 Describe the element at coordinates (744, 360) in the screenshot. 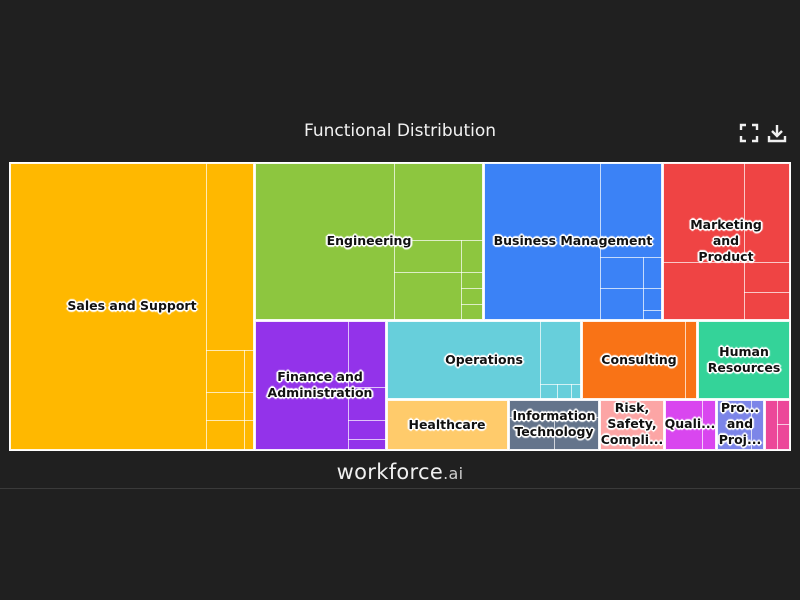

I see `treemap-node-human-resources` at that location.